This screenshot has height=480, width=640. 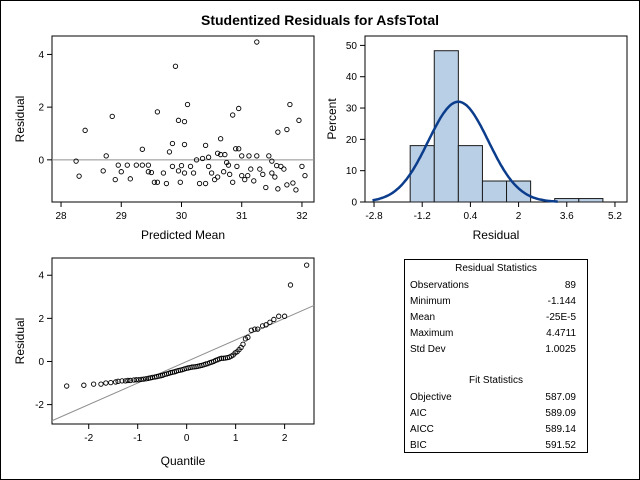 What do you see at coordinates (439, 285) in the screenshot?
I see `stat-label: Observations` at bounding box center [439, 285].